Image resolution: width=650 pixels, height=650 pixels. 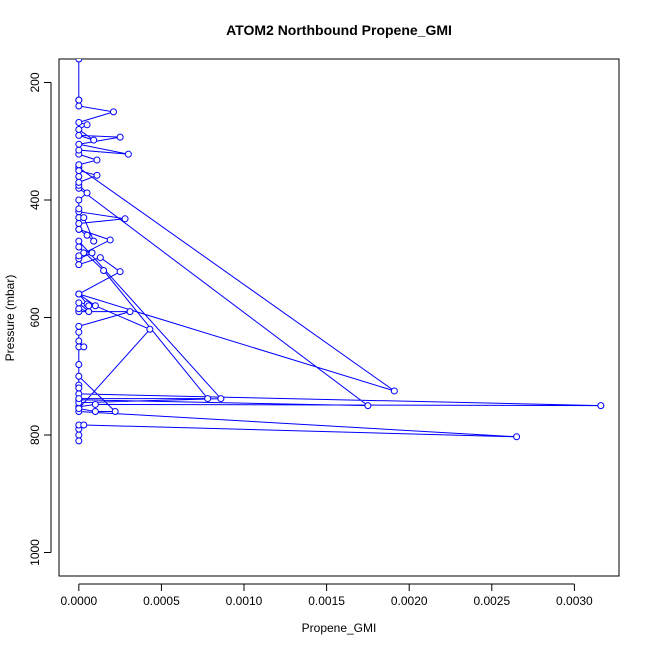 I want to click on x-axis-label: Propene_GMI, so click(x=339, y=628).